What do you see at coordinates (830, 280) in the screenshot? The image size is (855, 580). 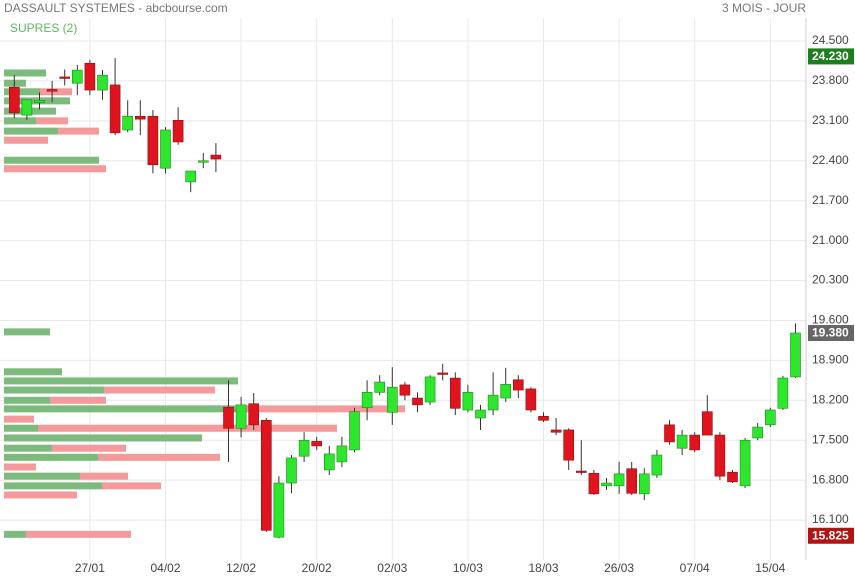 I see `y-tick-label: 20.300` at bounding box center [830, 280].